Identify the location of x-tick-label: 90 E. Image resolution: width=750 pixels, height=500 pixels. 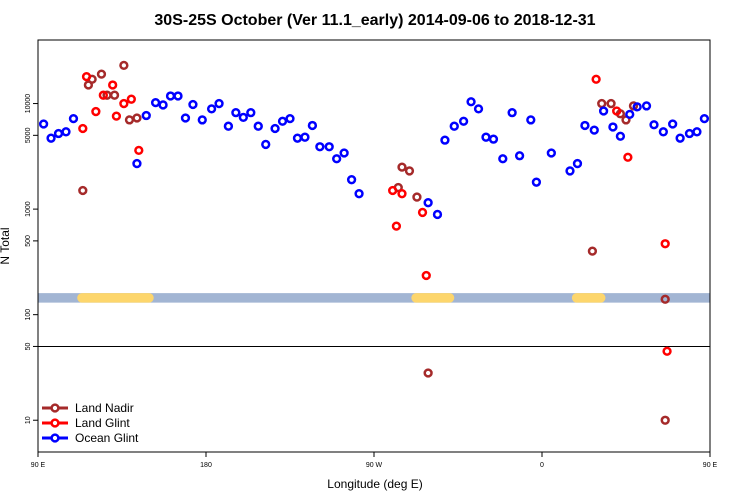
(710, 465).